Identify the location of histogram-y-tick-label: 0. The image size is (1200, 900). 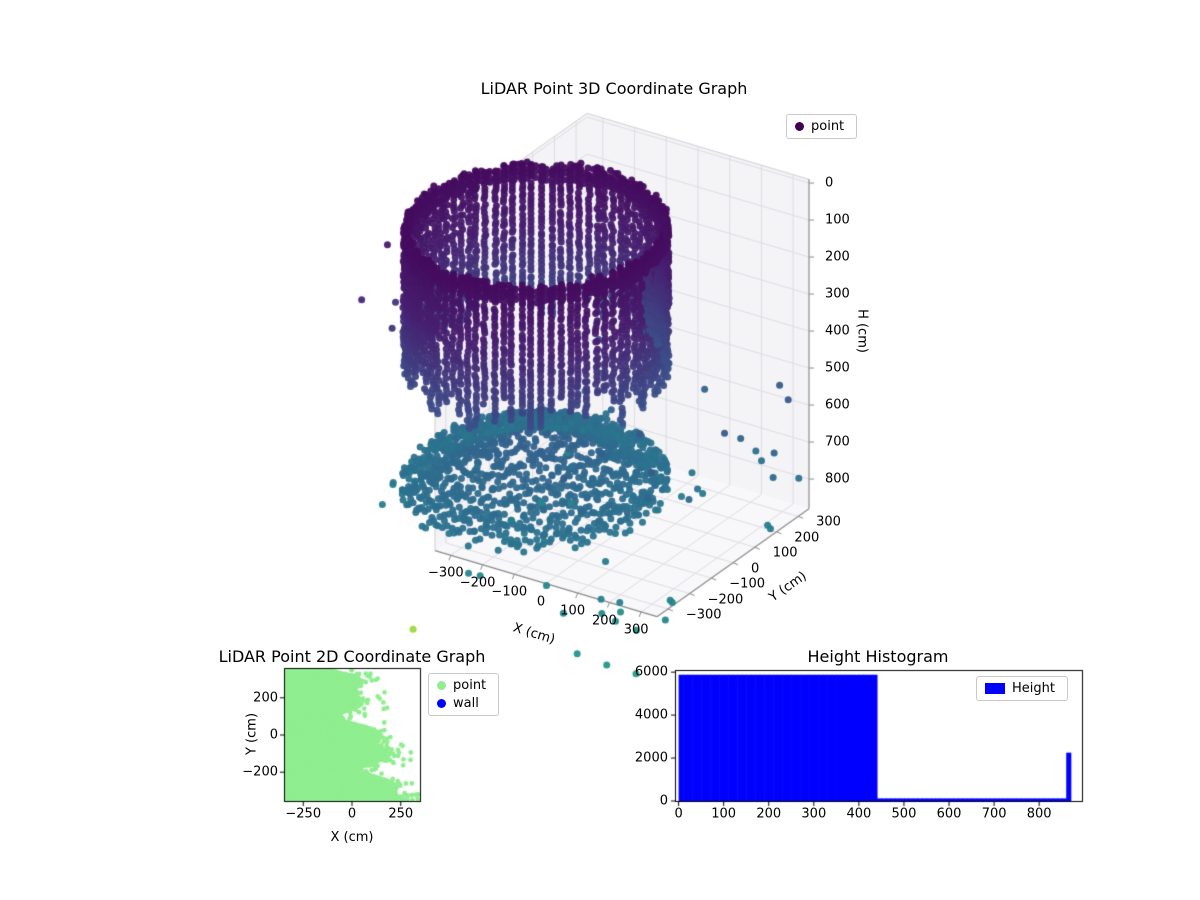
(663, 801).